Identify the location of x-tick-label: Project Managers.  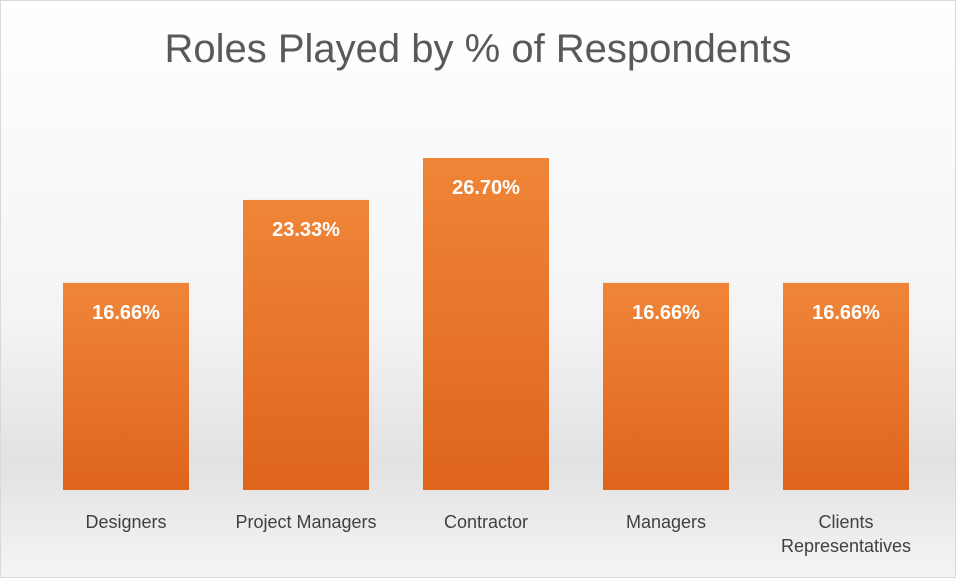
(306, 522).